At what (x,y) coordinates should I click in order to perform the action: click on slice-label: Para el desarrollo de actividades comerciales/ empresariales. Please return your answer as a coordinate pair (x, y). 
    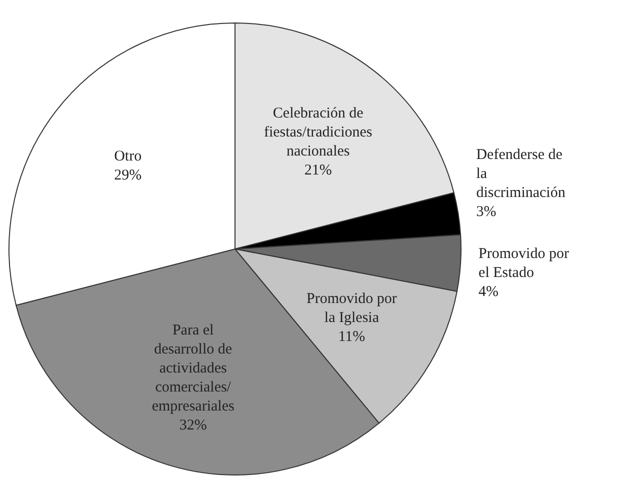
    Looking at the image, I should click on (193, 368).